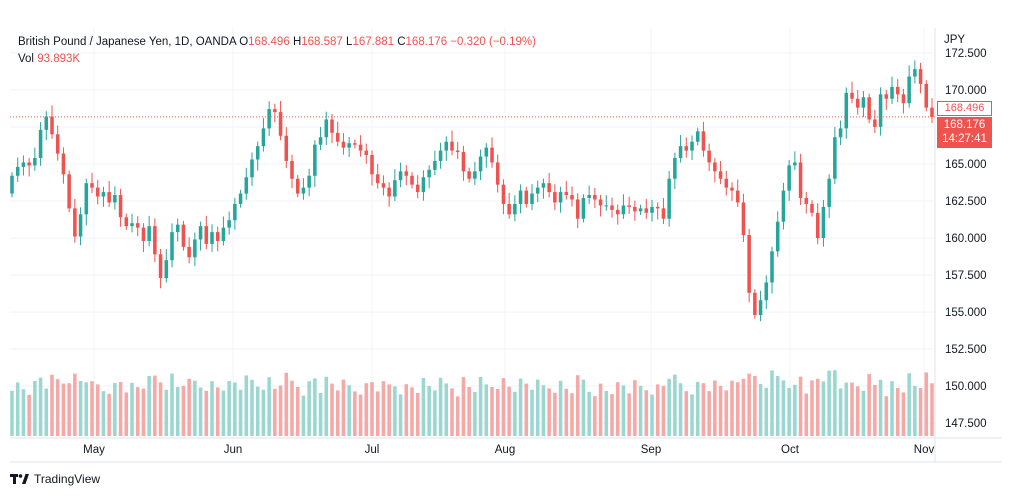  Describe the element at coordinates (426, 42) in the screenshot. I see `close-value: 168.176` at that location.